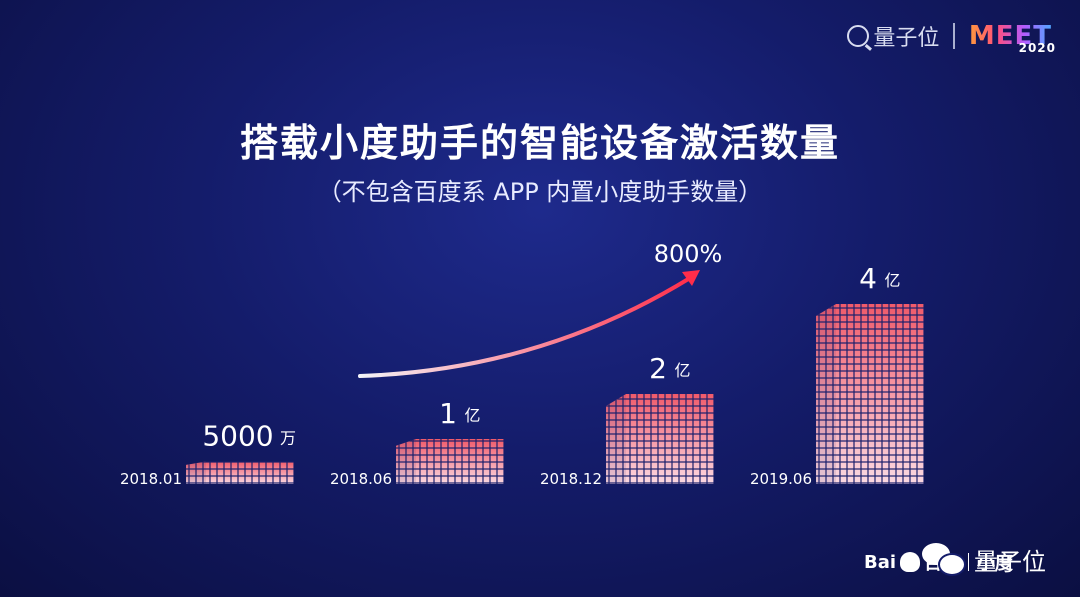 The image size is (1080, 597). Describe the element at coordinates (1012, 38) in the screenshot. I see `meet-logo: MEET 2020` at that location.